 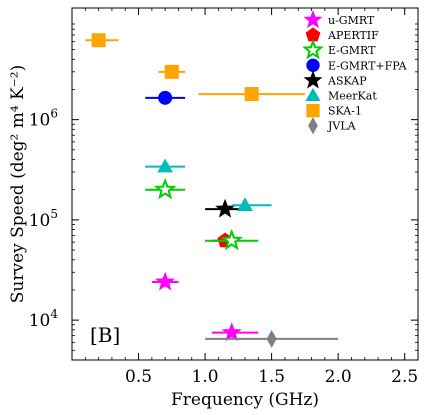 I want to click on legend-marker-u-gmrt, so click(x=313, y=19).